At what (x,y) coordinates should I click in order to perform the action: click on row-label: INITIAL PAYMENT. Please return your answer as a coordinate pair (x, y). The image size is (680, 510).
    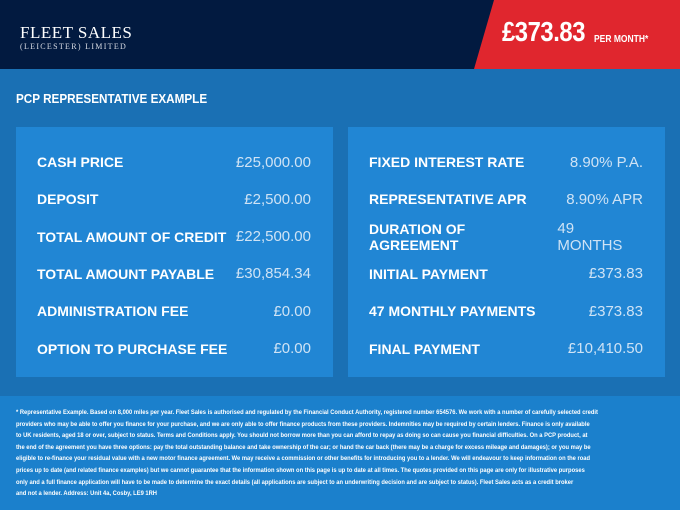
    Looking at the image, I should click on (428, 273).